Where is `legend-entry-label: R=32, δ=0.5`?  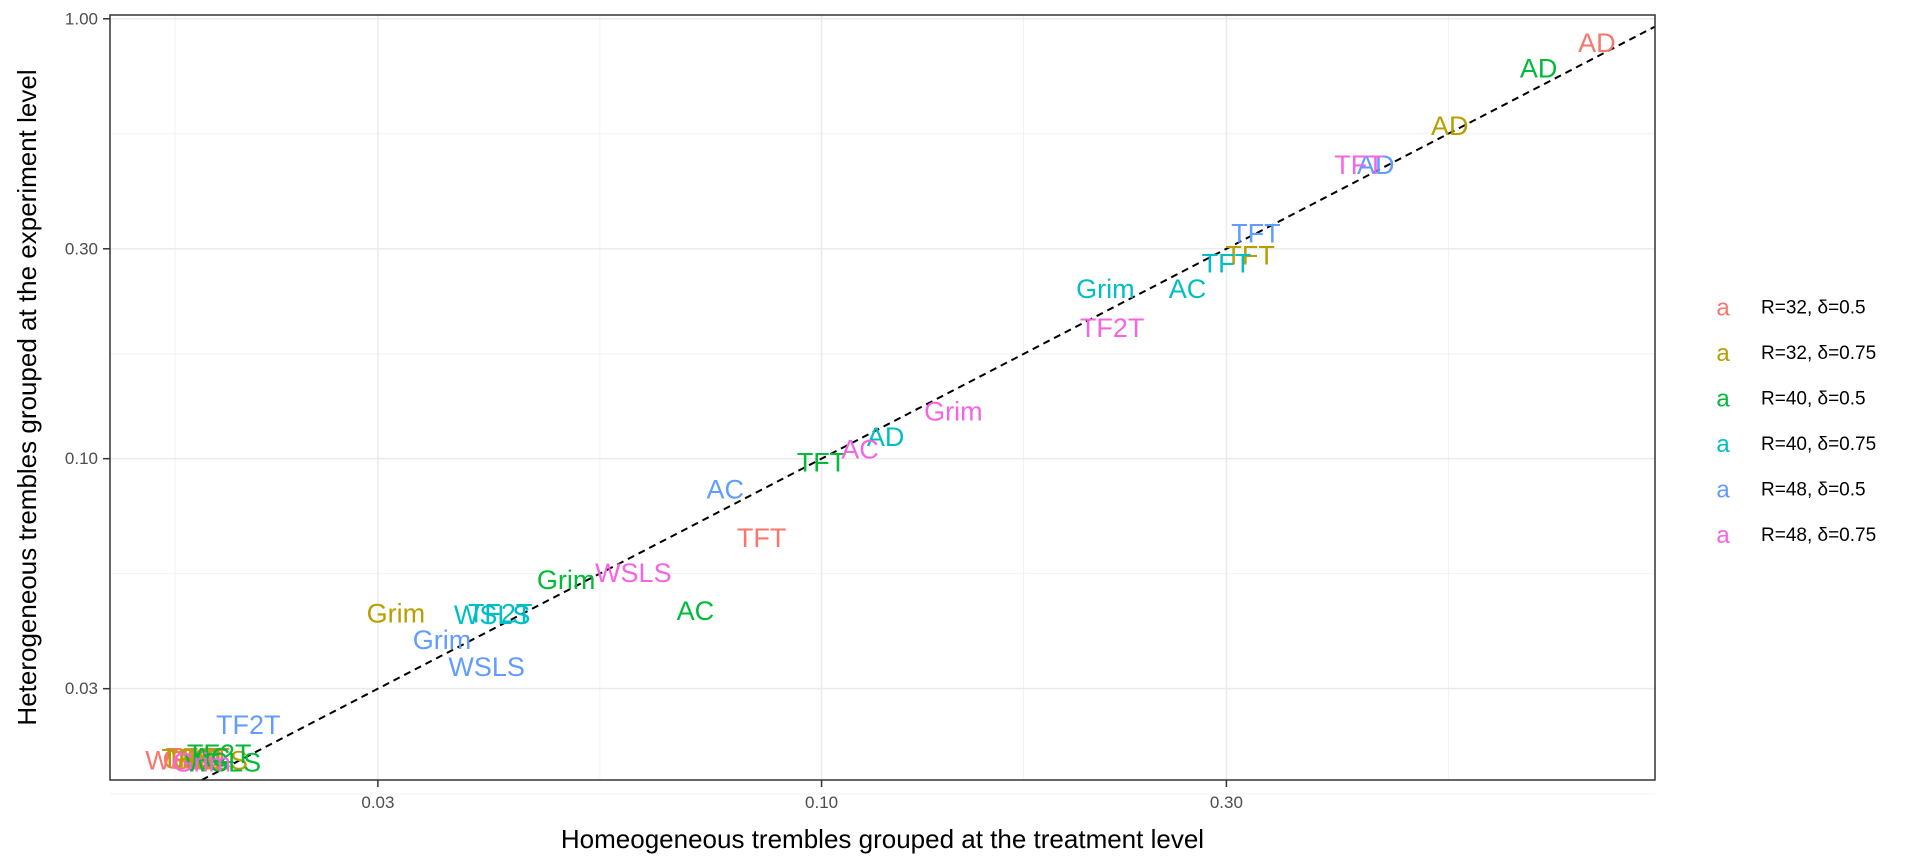
legend-entry-label: R=32, δ=0.5 is located at coordinates (1813, 308).